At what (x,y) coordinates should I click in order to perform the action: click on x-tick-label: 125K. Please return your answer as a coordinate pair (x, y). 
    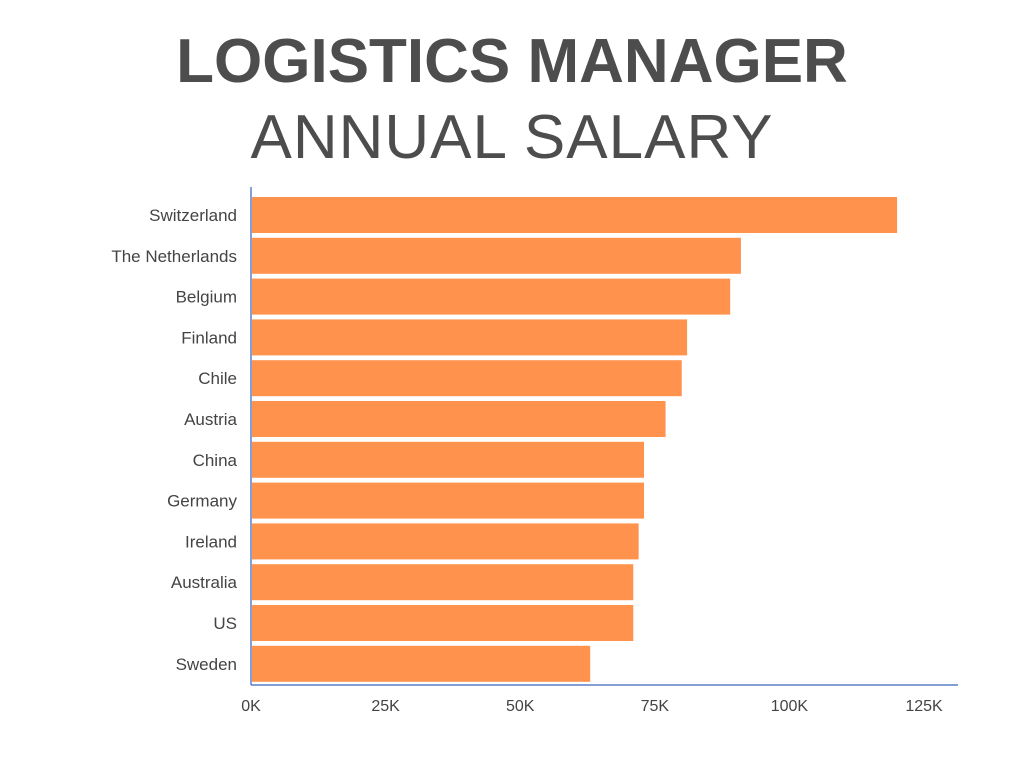
    Looking at the image, I should click on (924, 706).